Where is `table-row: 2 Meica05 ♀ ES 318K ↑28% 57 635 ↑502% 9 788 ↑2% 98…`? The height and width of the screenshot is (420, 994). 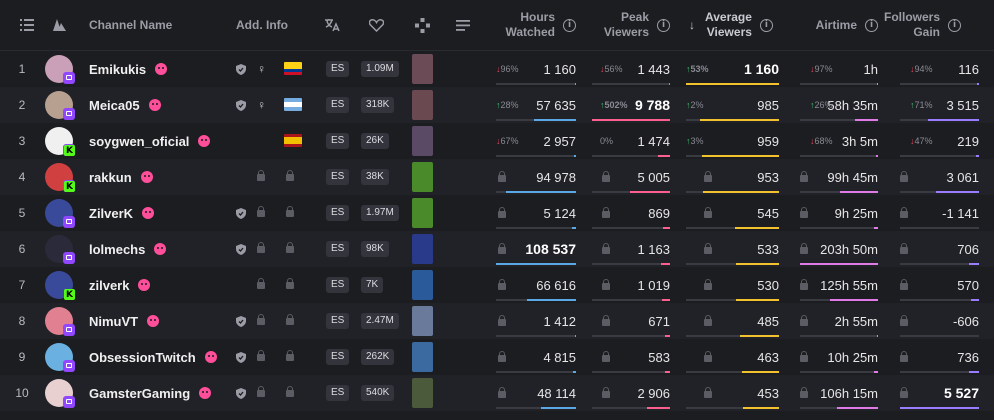
table-row: 2 Meica05 ♀ ES 318K ↑28% 57 635 ↑502% 9 788 ↑2% 98… is located at coordinates (497, 105).